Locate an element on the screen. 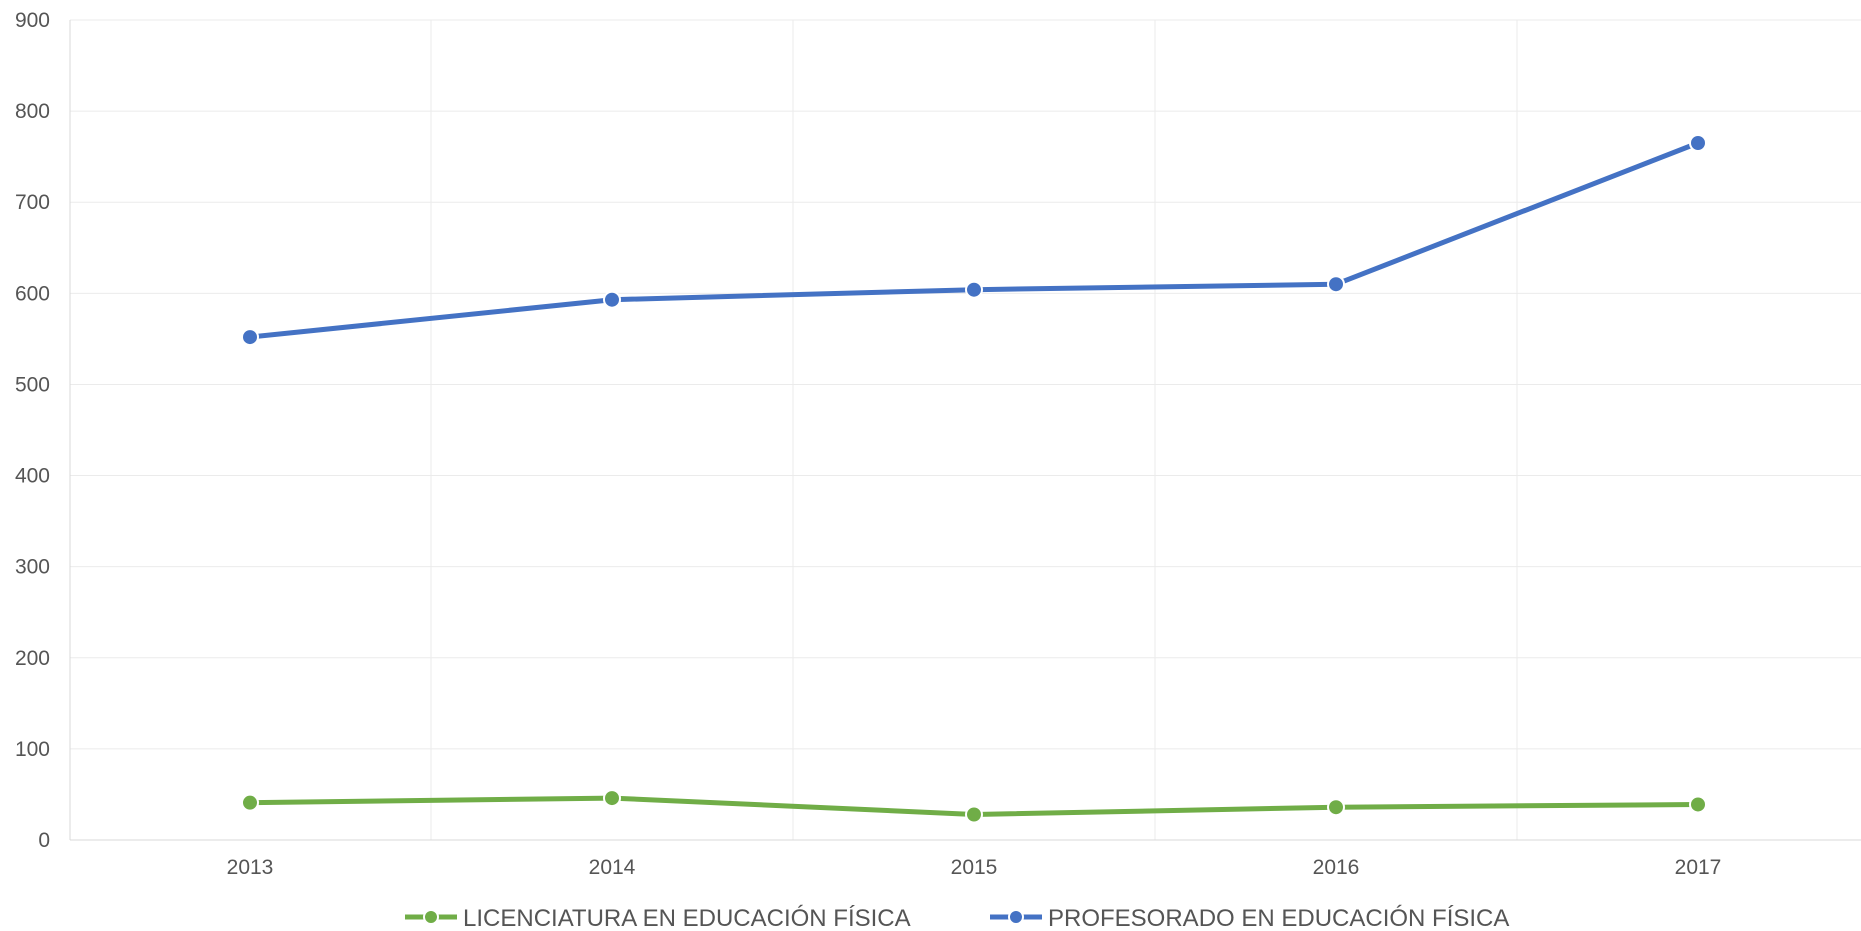  y-tick-label: 400 is located at coordinates (32, 476).